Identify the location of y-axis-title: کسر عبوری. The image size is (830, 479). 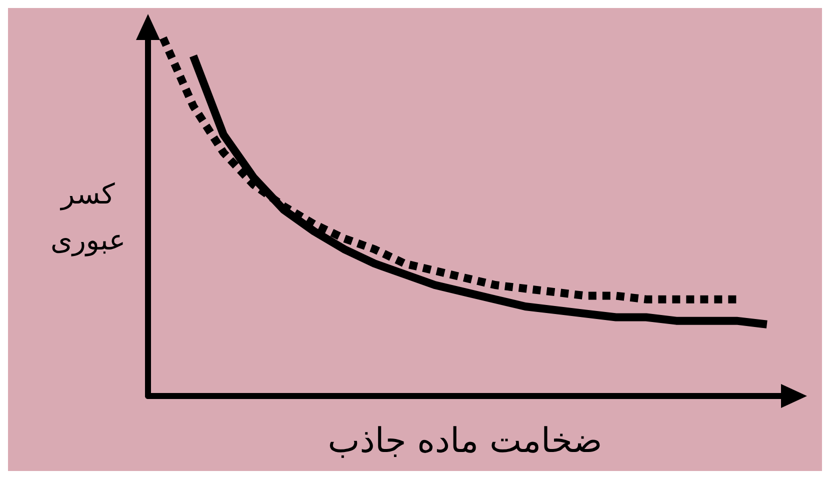
(88, 217).